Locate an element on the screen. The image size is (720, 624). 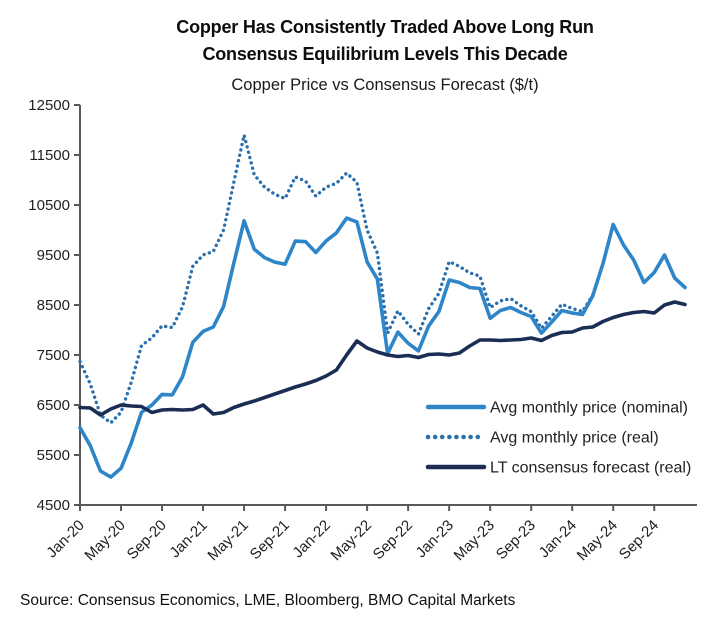
y-tick-label: 12500 is located at coordinates (49, 105).